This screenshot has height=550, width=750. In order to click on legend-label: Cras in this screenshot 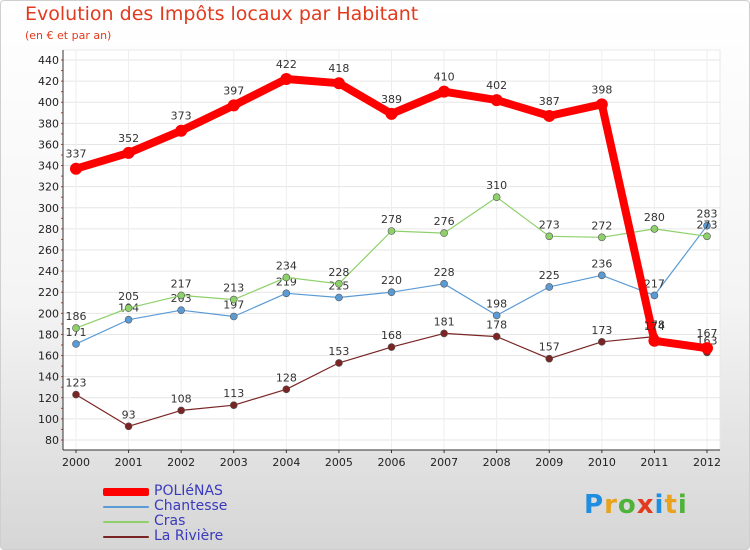, I will do `click(170, 521)`.